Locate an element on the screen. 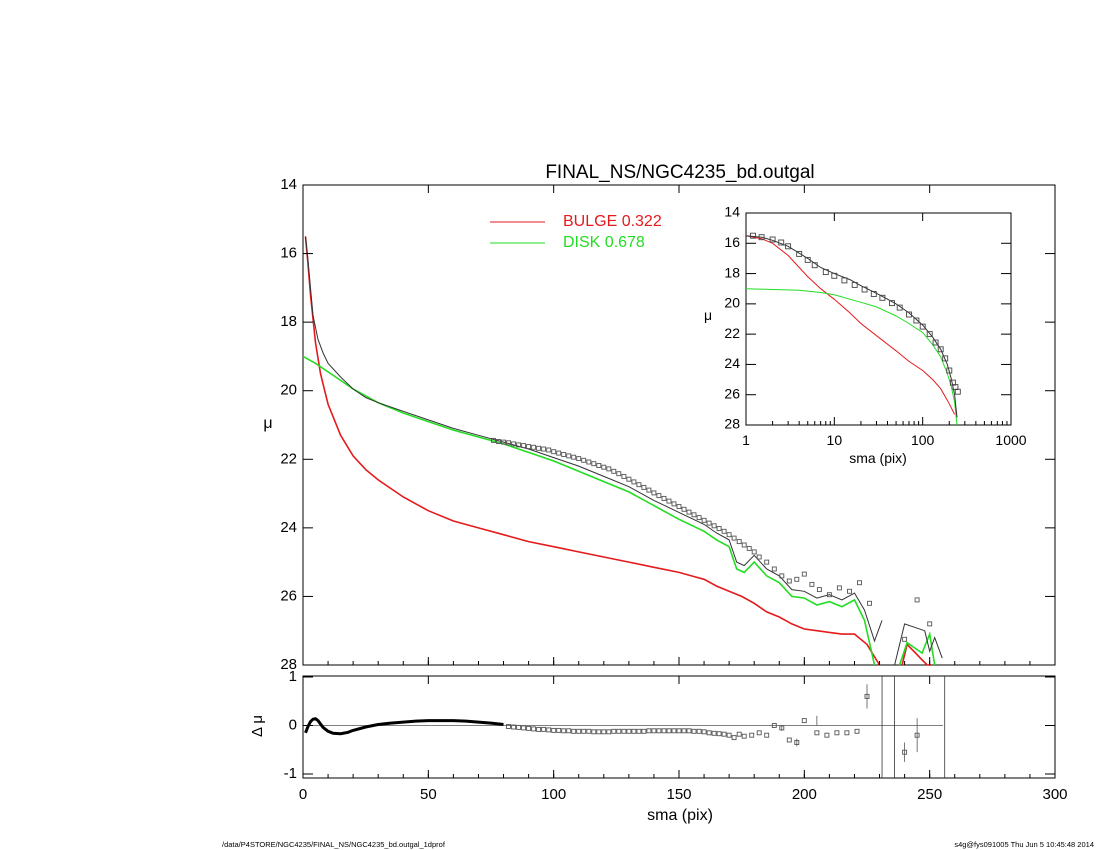  resid-xtick-label: 250 is located at coordinates (929, 794).